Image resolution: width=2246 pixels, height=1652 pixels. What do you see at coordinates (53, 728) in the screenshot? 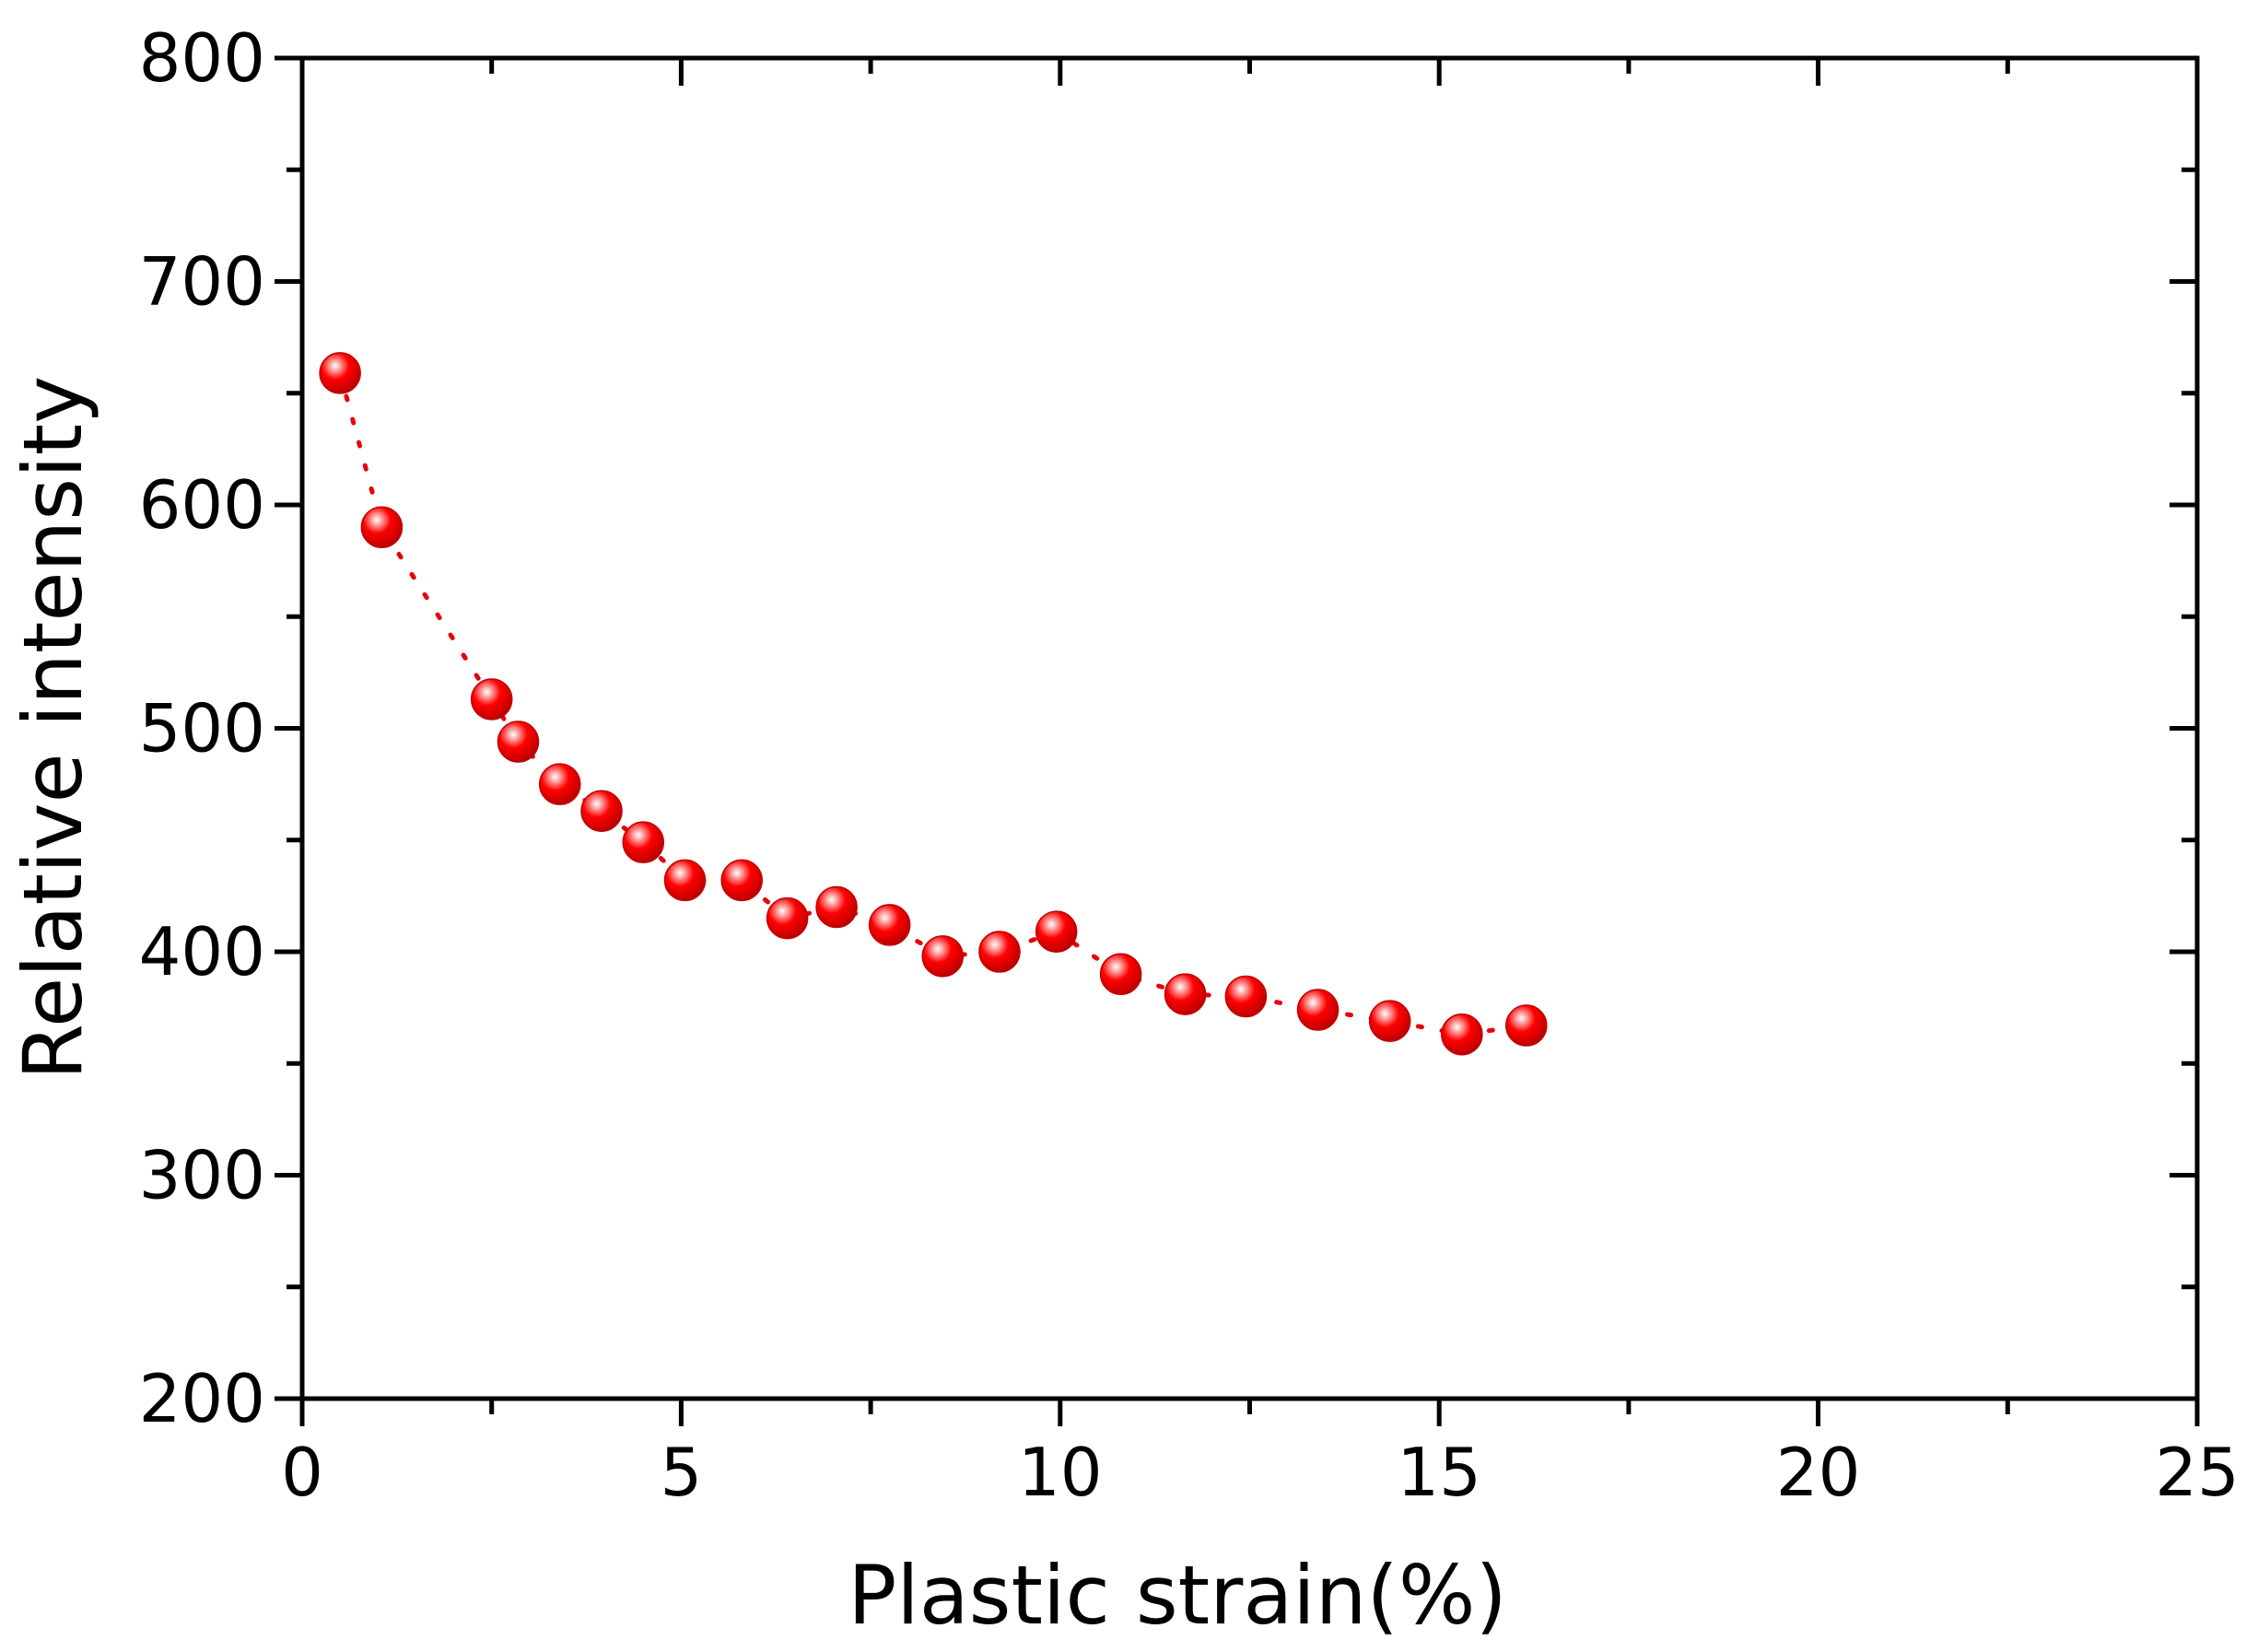
I see `y-axis-title: Relative intensity` at bounding box center [53, 728].